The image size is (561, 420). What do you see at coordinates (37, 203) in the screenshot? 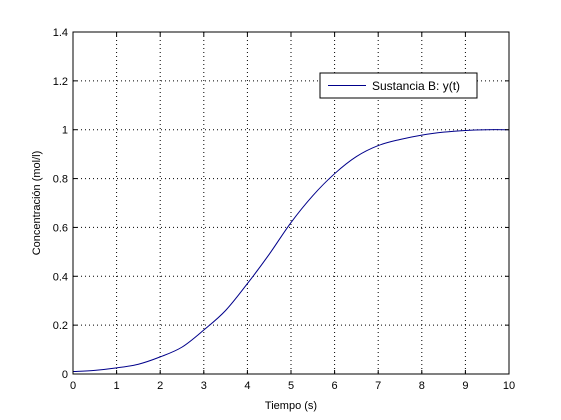
I see `y-axis-label: Concentración (mol/l)` at bounding box center [37, 203].